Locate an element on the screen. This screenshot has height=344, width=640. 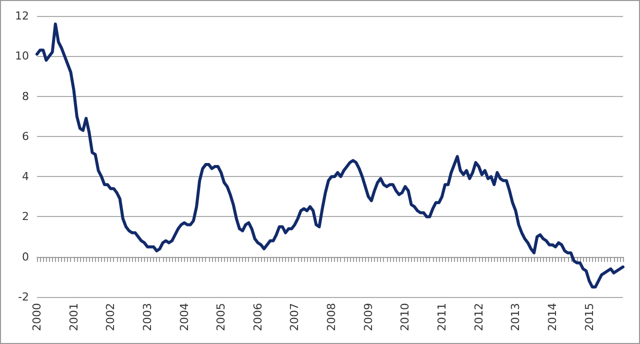
x-tick-label: 2004 is located at coordinates (184, 317).